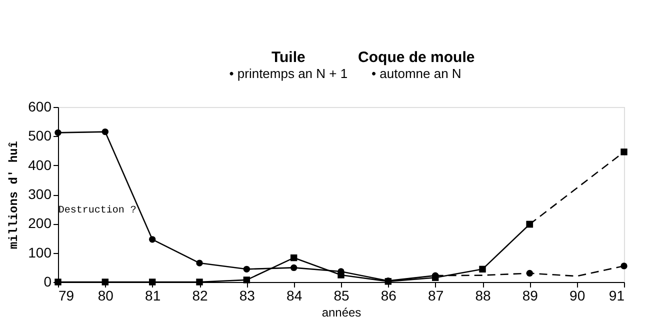 The image size is (650, 330). What do you see at coordinates (153, 296) in the screenshot?
I see `x-tick-label: 81` at bounding box center [153, 296].